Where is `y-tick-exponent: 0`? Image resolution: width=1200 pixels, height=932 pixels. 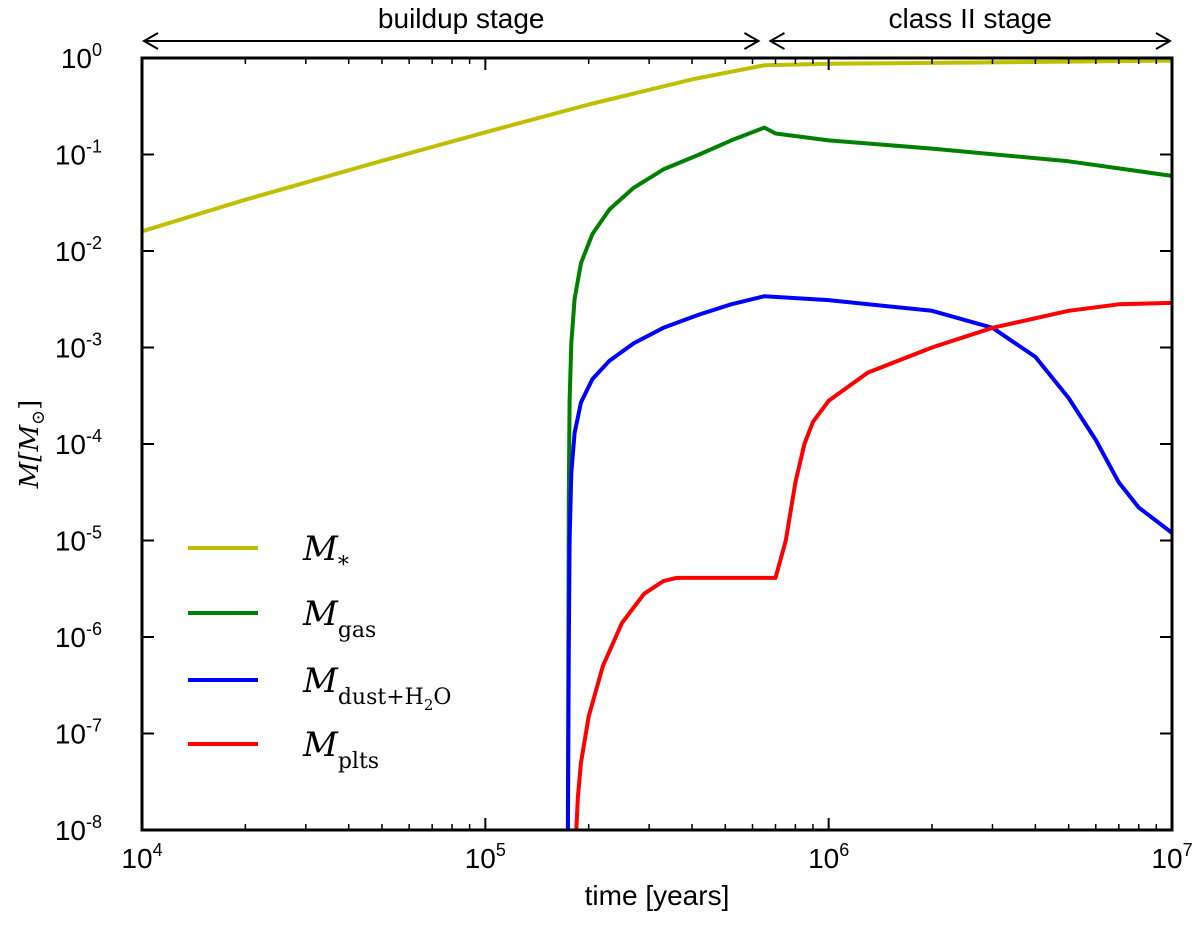
y-tick-exponent: 0 is located at coordinates (97, 50).